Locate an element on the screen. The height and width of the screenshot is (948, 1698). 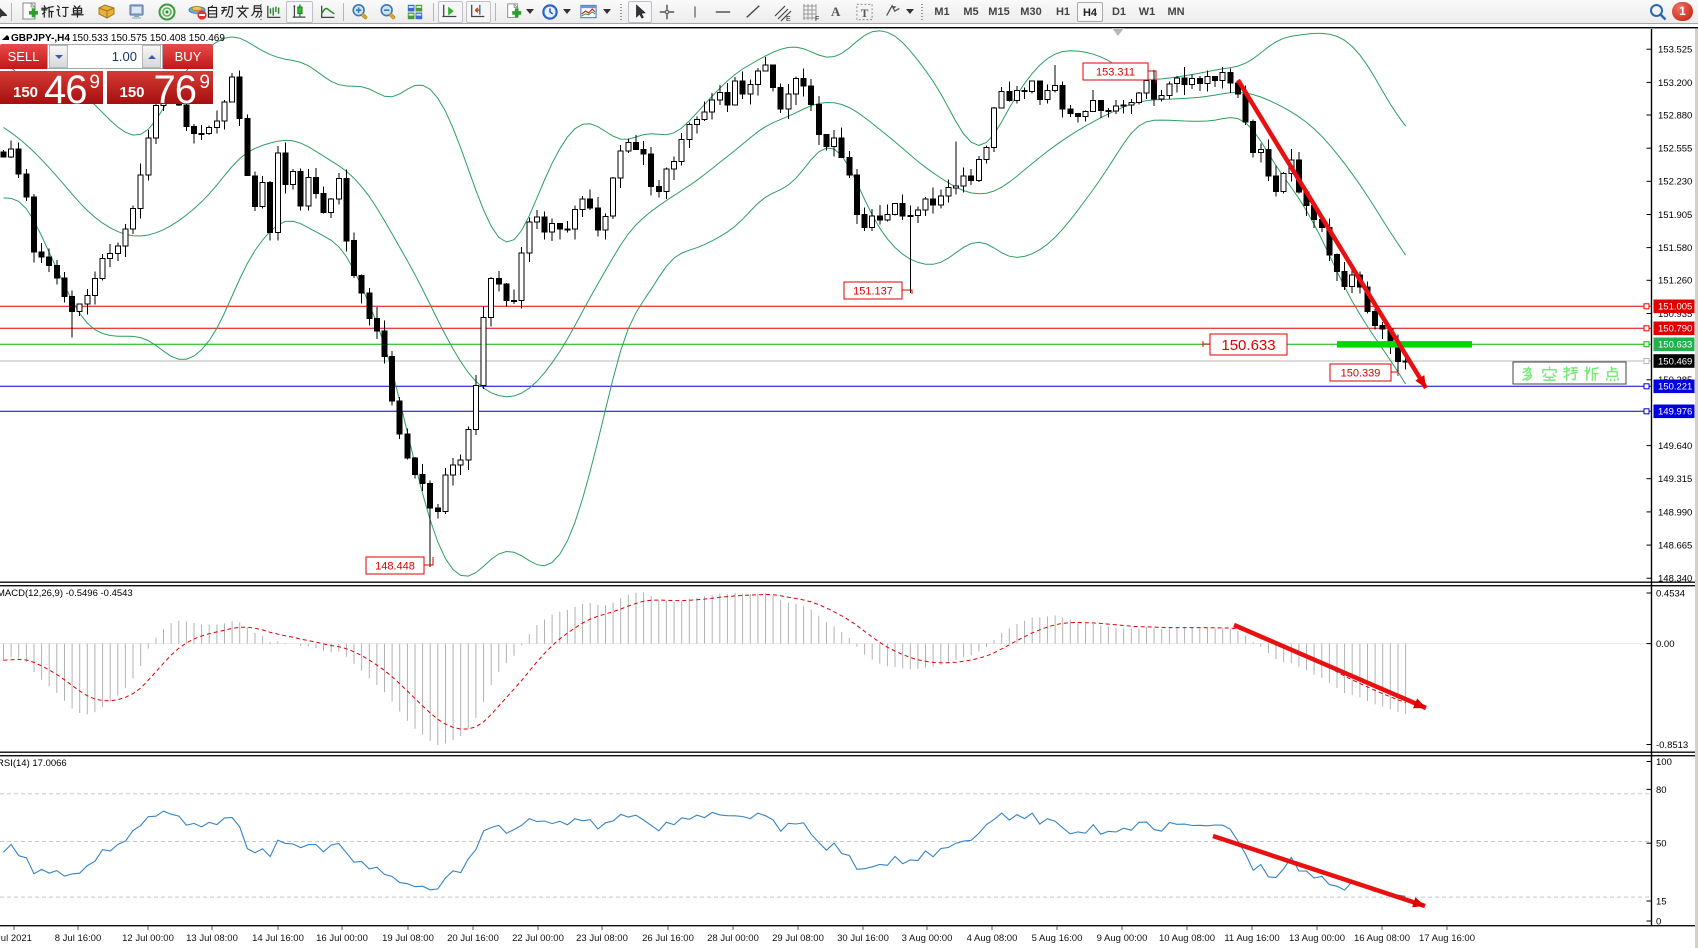
svg-text: 150.935 is located at coordinates (1675, 314).